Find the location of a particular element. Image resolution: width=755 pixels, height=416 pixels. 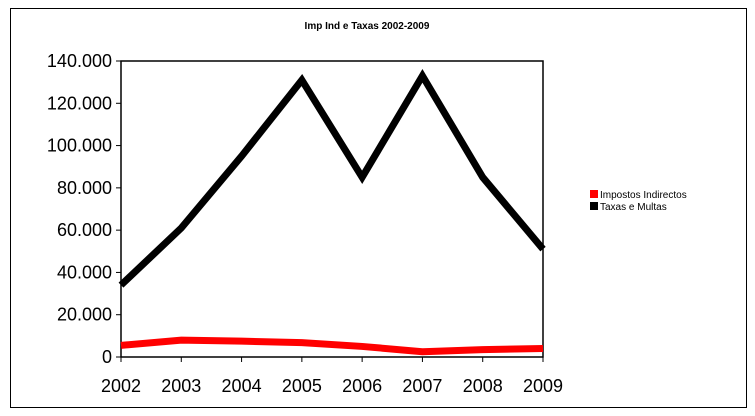

x-tick-label: 2005 is located at coordinates (302, 386).